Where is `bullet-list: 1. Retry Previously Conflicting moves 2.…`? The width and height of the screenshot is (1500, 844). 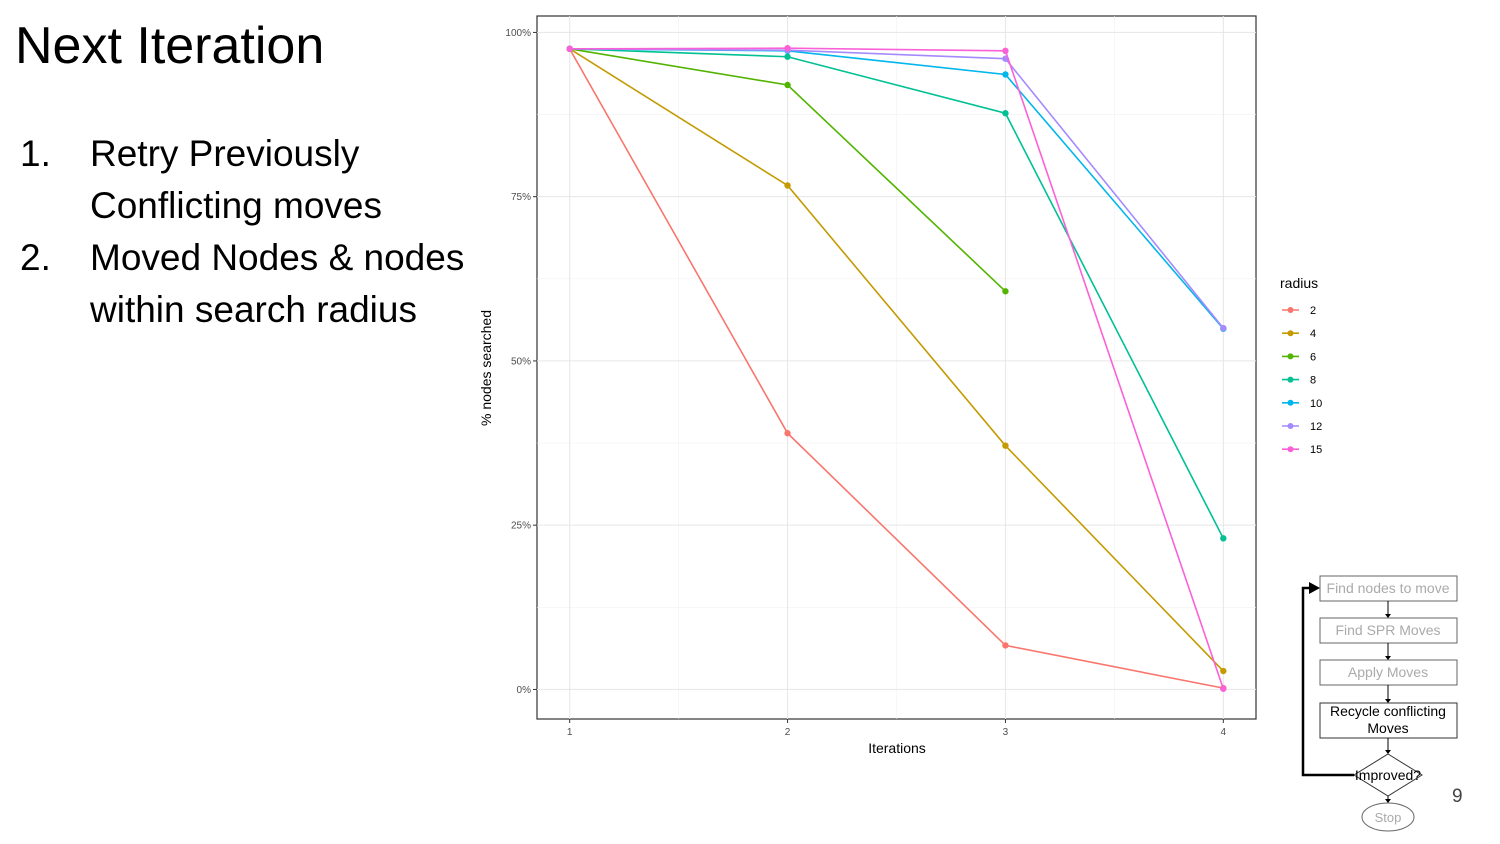 bullet-list: 1. Retry Previously Conflicting moves 2.… is located at coordinates (255, 232).